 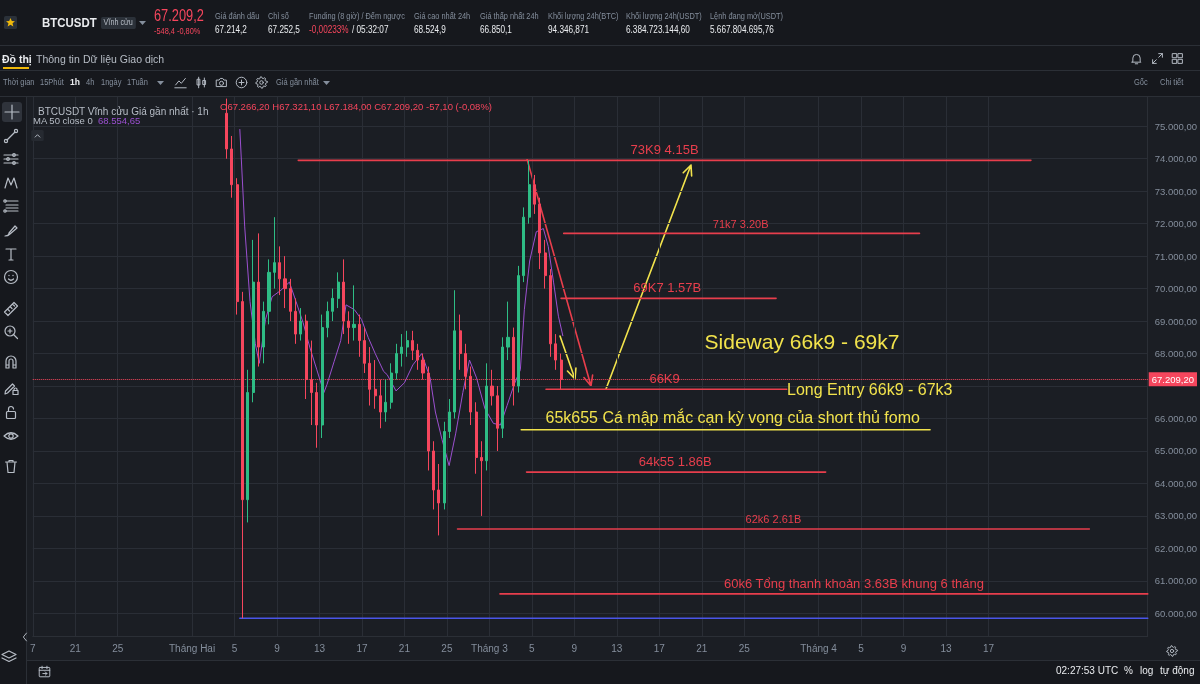 I want to click on text: Vĩnh cửu, so click(x=118, y=23).